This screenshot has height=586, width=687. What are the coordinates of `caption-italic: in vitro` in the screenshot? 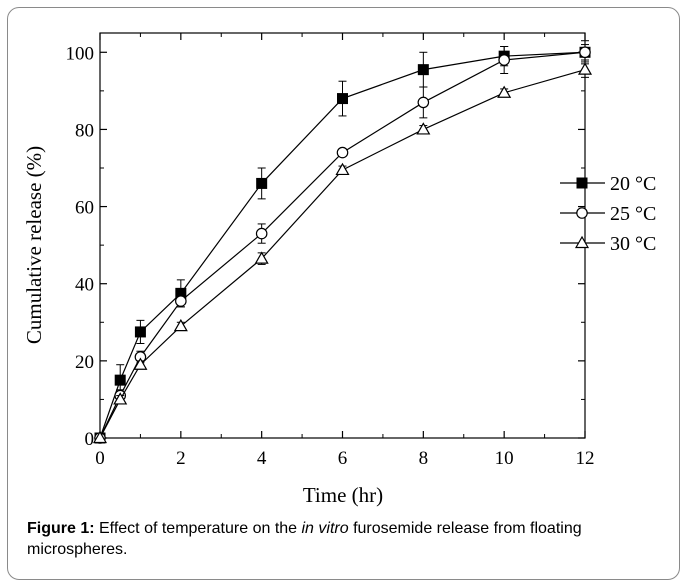 It's located at (325, 528).